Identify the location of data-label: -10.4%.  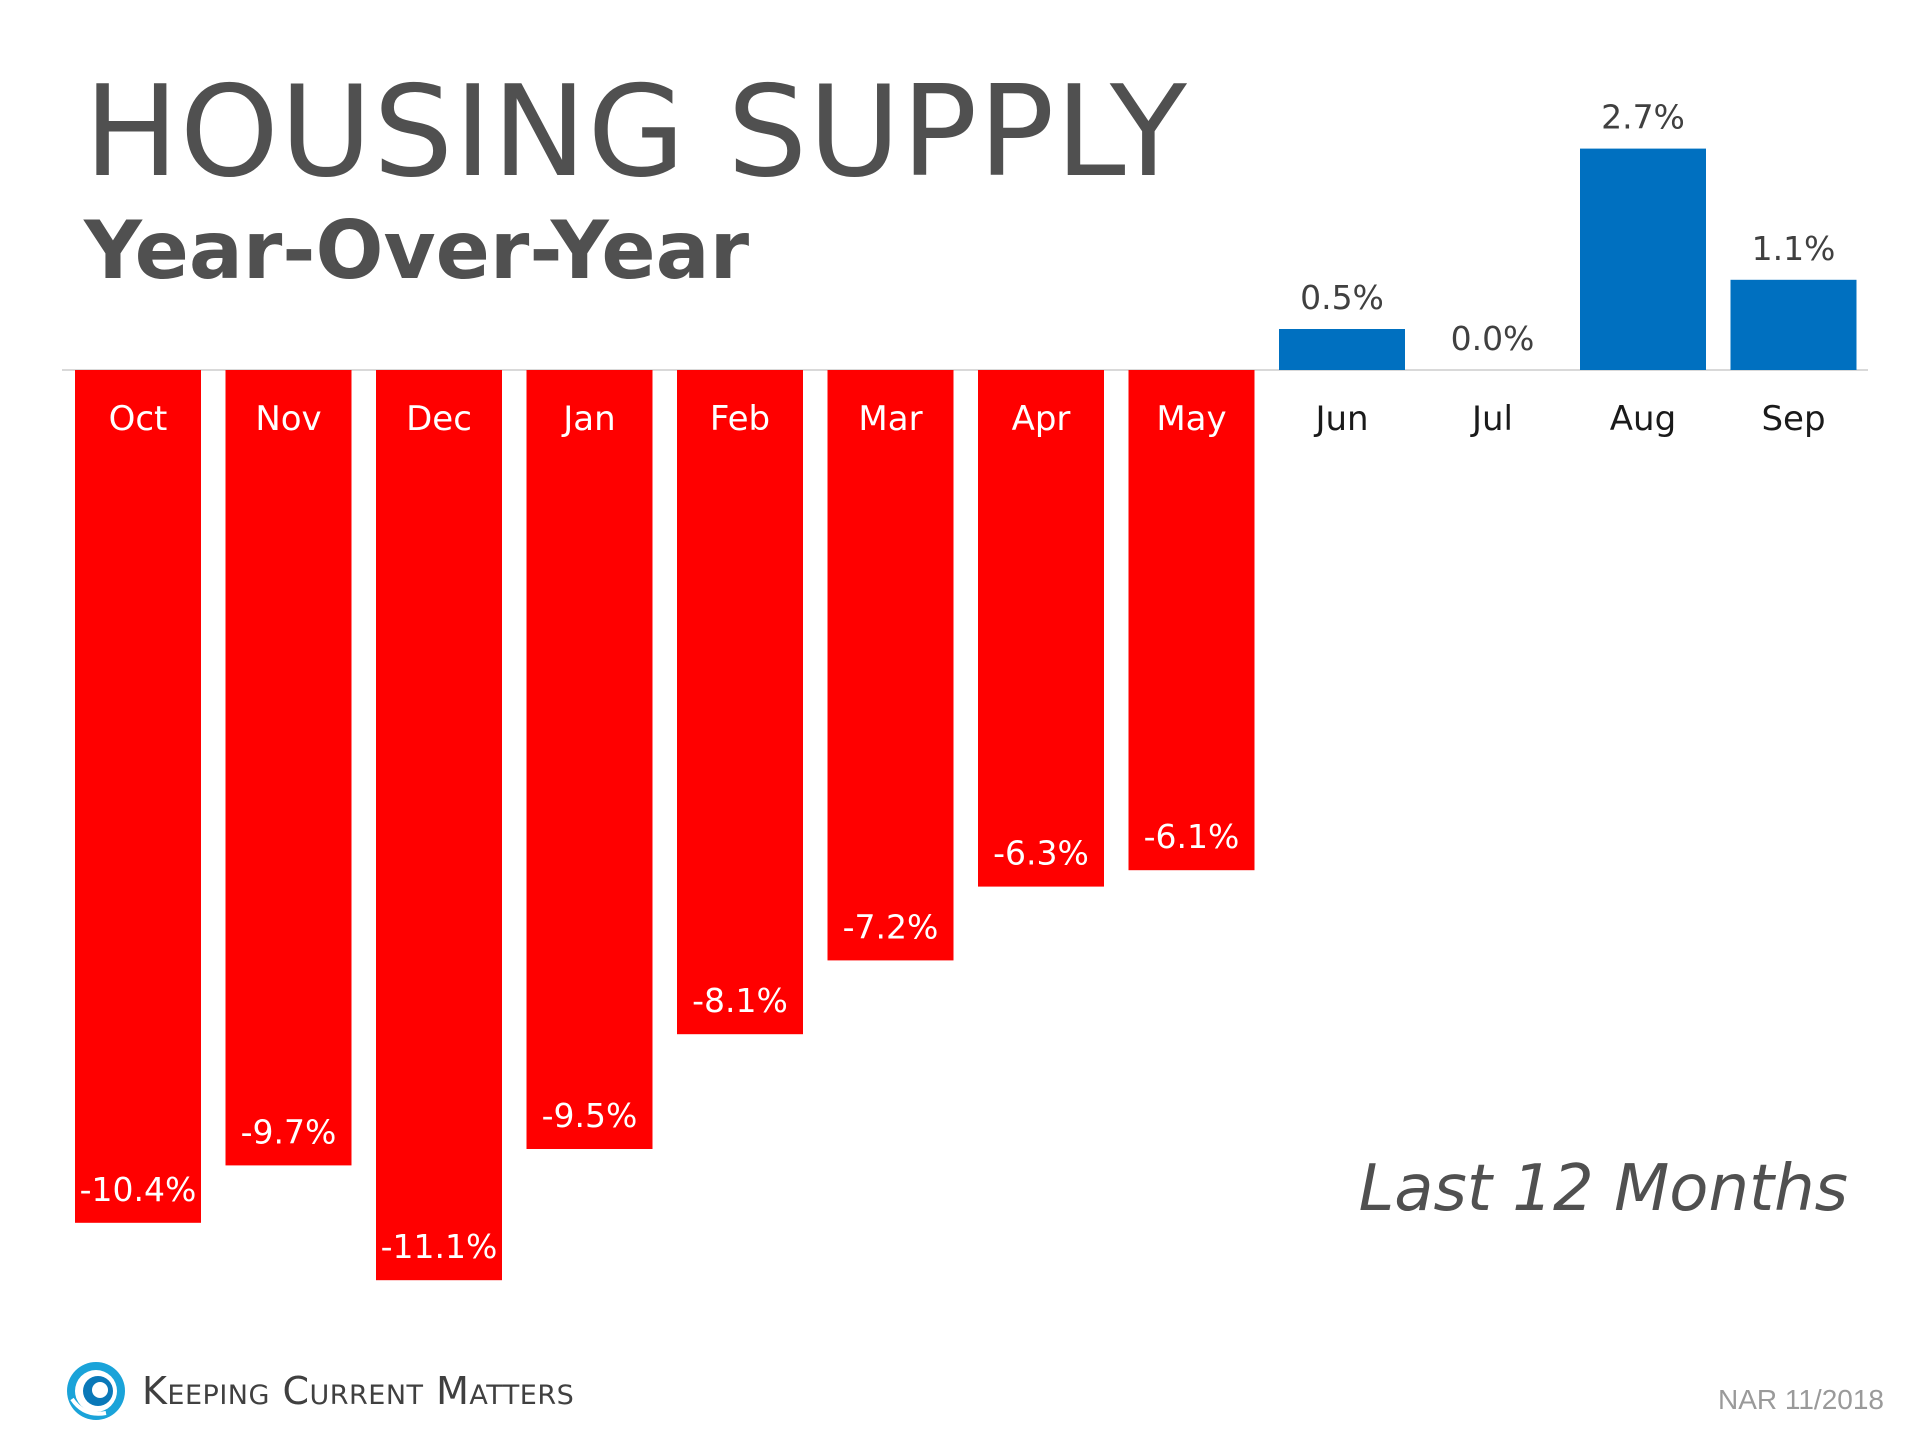
(138, 1189).